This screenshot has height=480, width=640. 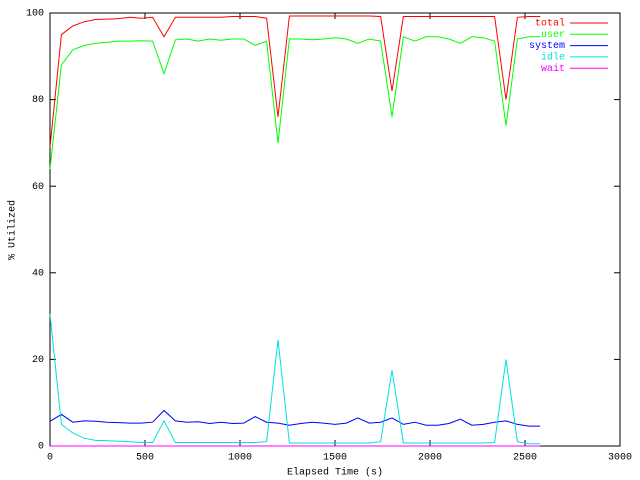 I want to click on legend-label: system, so click(x=547, y=46).